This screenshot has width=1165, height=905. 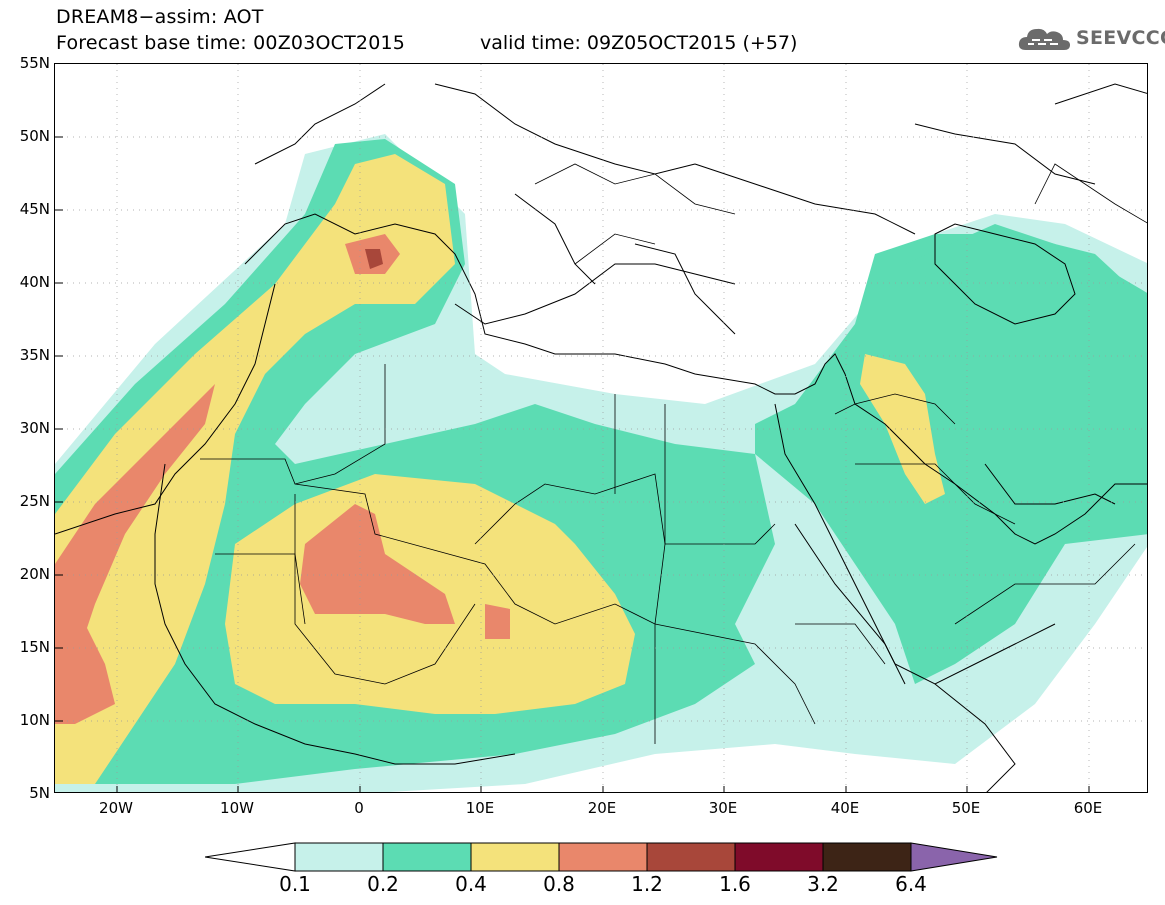 I want to click on colorbar-label: 1.2, so click(x=647, y=884).